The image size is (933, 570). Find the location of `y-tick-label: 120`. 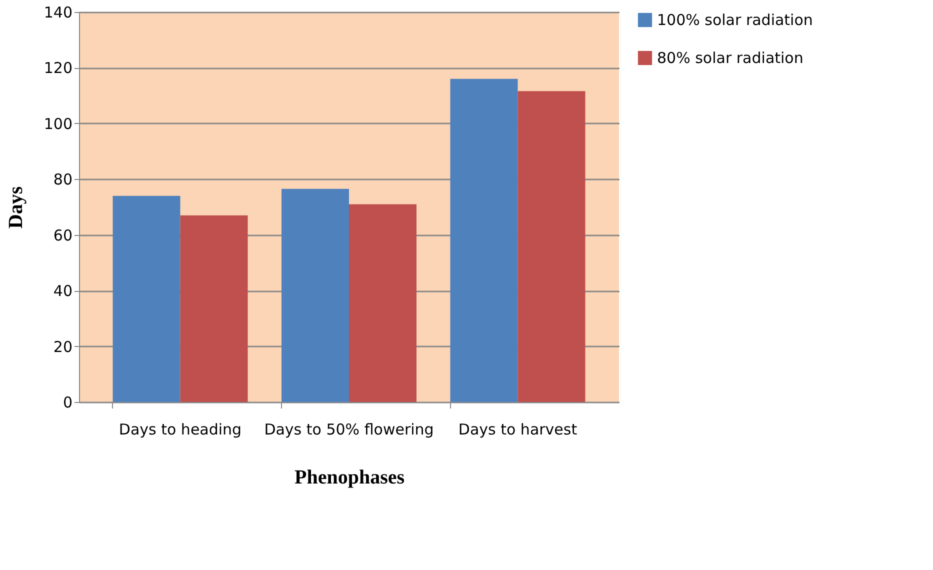

y-tick-label: 120 is located at coordinates (58, 68).